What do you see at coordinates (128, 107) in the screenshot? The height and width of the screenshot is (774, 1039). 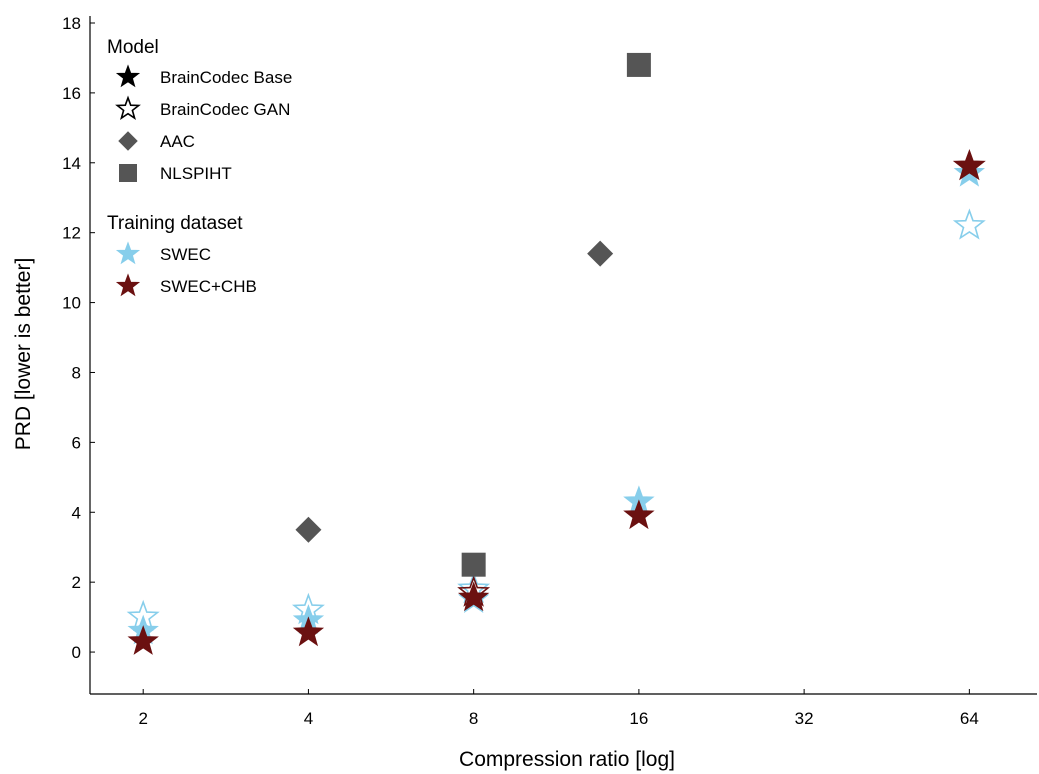 I see `legend-marker-braincodec-gan` at bounding box center [128, 107].